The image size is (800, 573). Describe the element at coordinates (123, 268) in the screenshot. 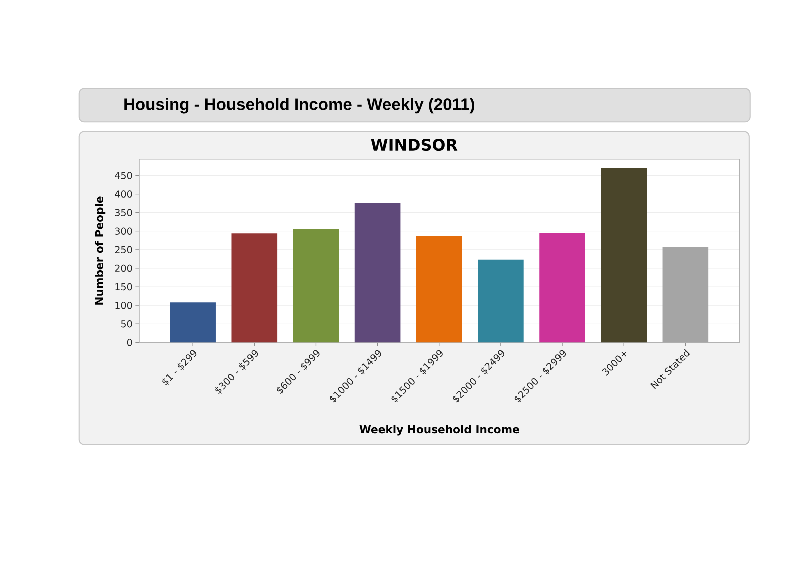

I see `y-tick-label: 200` at that location.